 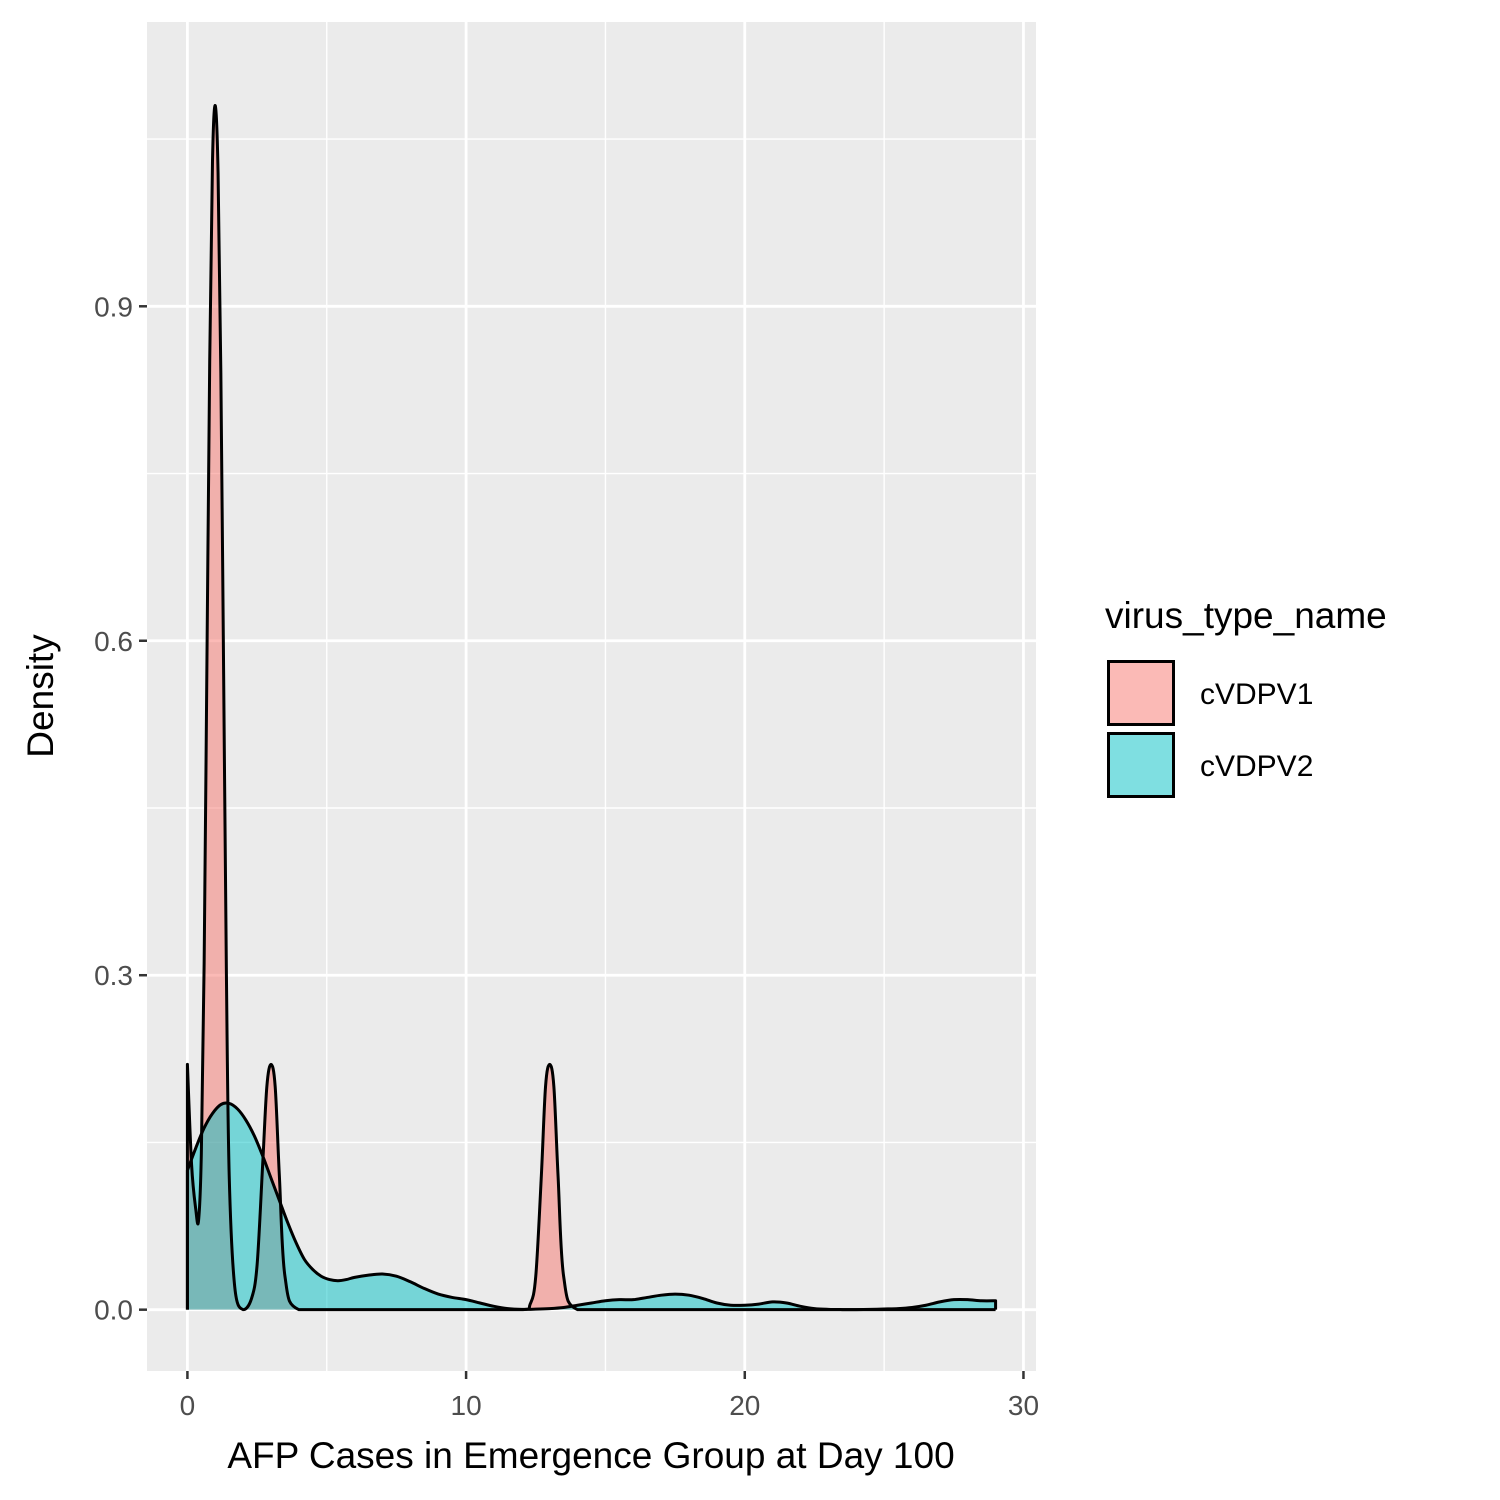 I want to click on legend-swatch-cVDPV1, so click(x=1141, y=693).